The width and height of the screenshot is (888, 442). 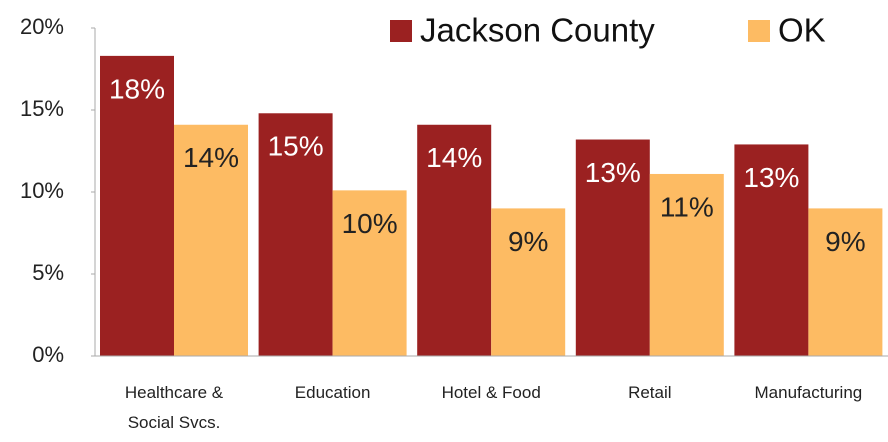 What do you see at coordinates (42, 108) in the screenshot?
I see `y-tick-label: 15%` at bounding box center [42, 108].